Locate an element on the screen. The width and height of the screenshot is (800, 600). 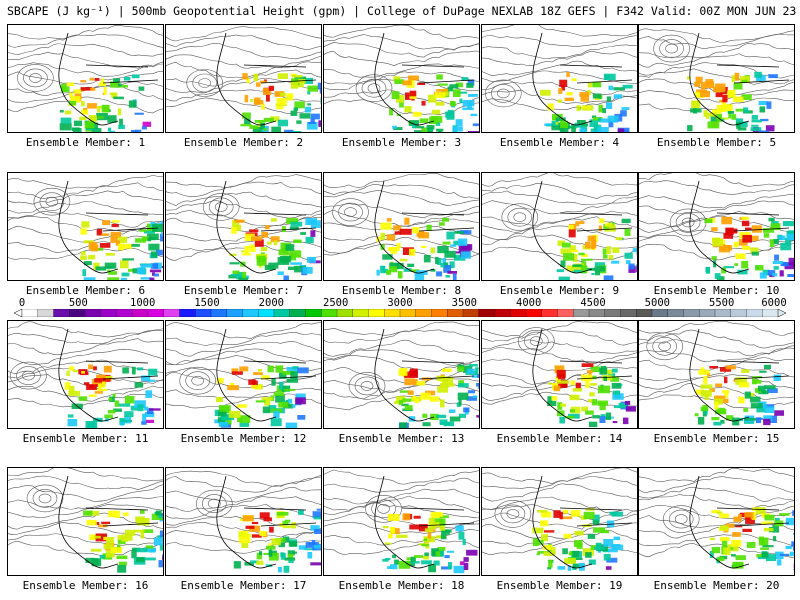
height-contours is located at coordinates (243, 217).